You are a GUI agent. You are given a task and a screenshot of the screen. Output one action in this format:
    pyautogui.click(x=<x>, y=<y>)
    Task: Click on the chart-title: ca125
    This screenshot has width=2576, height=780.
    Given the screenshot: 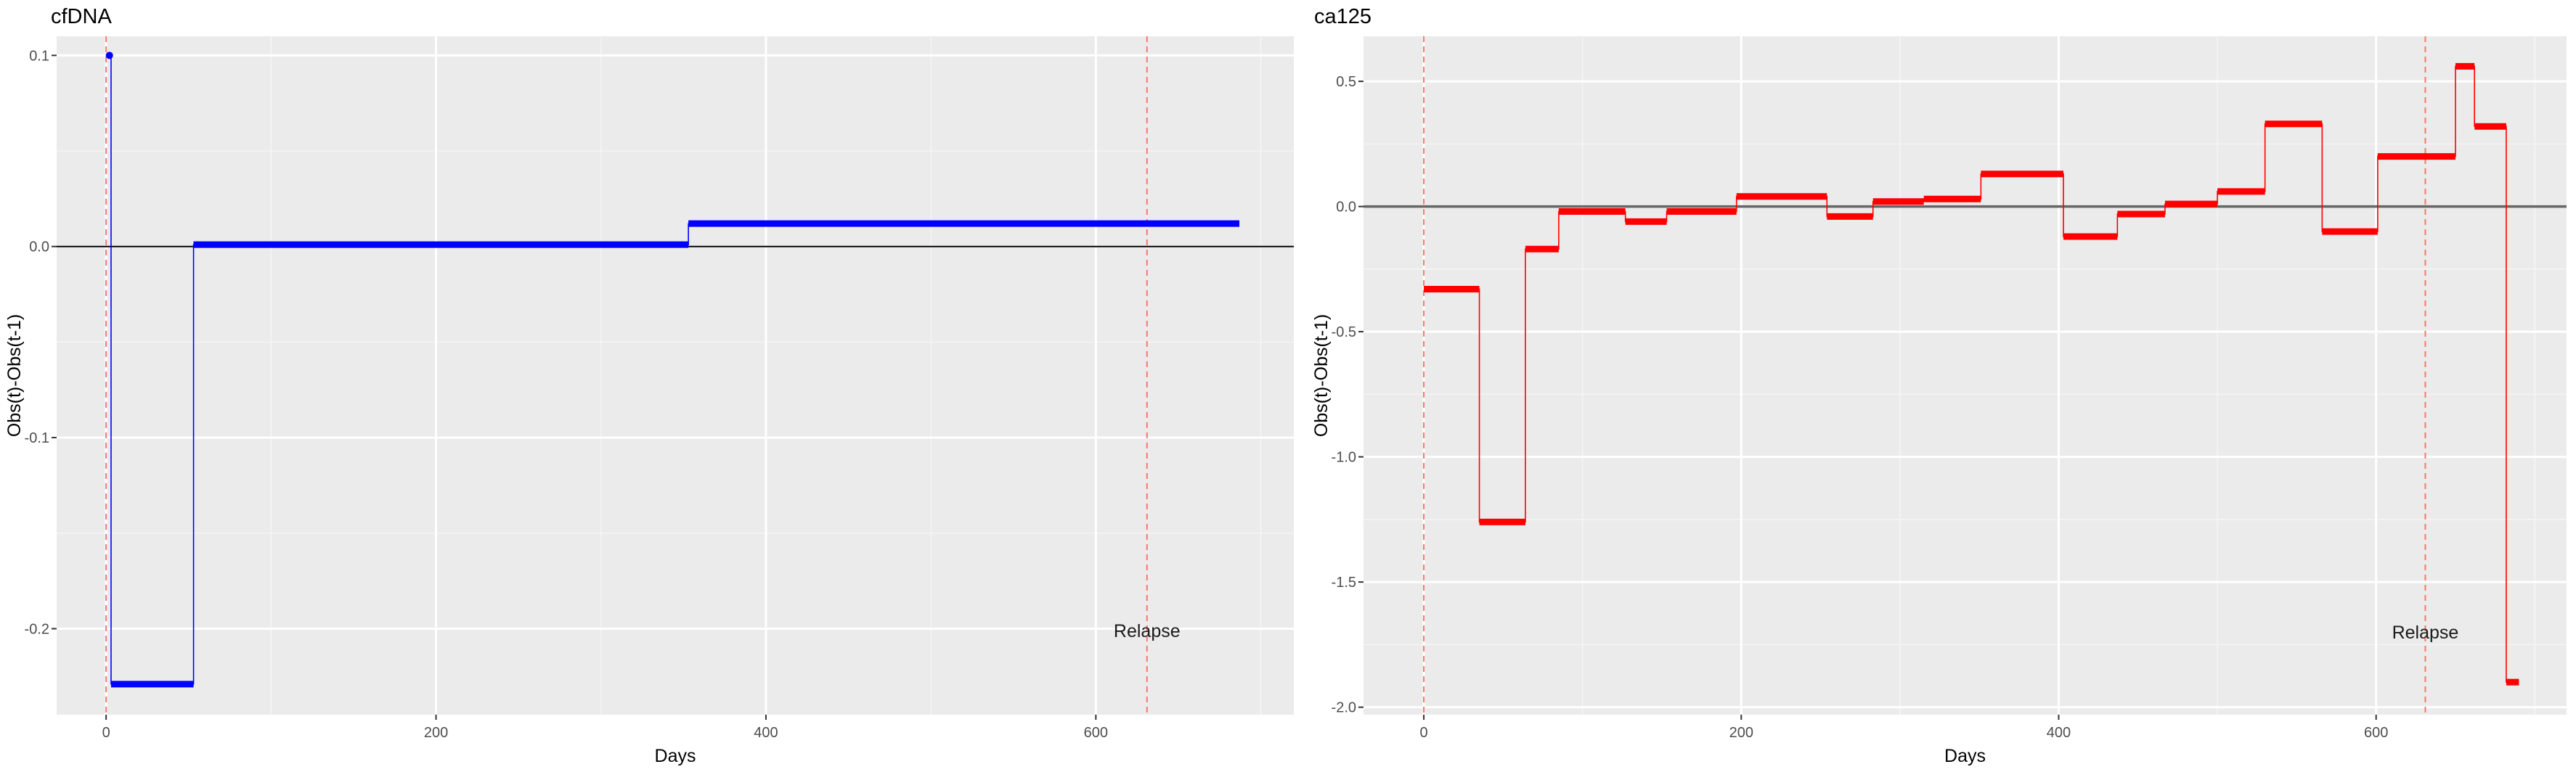 What is the action you would take?
    pyautogui.click(x=1342, y=17)
    